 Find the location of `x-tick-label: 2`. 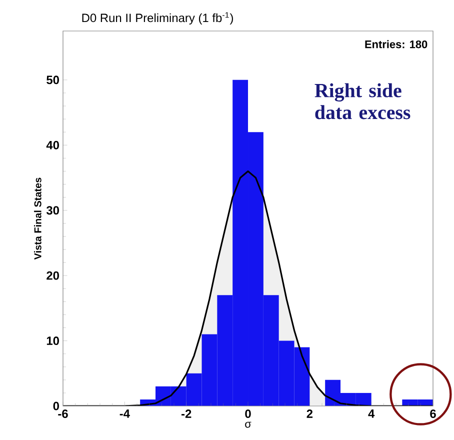

x-tick-label: 2 is located at coordinates (309, 414).